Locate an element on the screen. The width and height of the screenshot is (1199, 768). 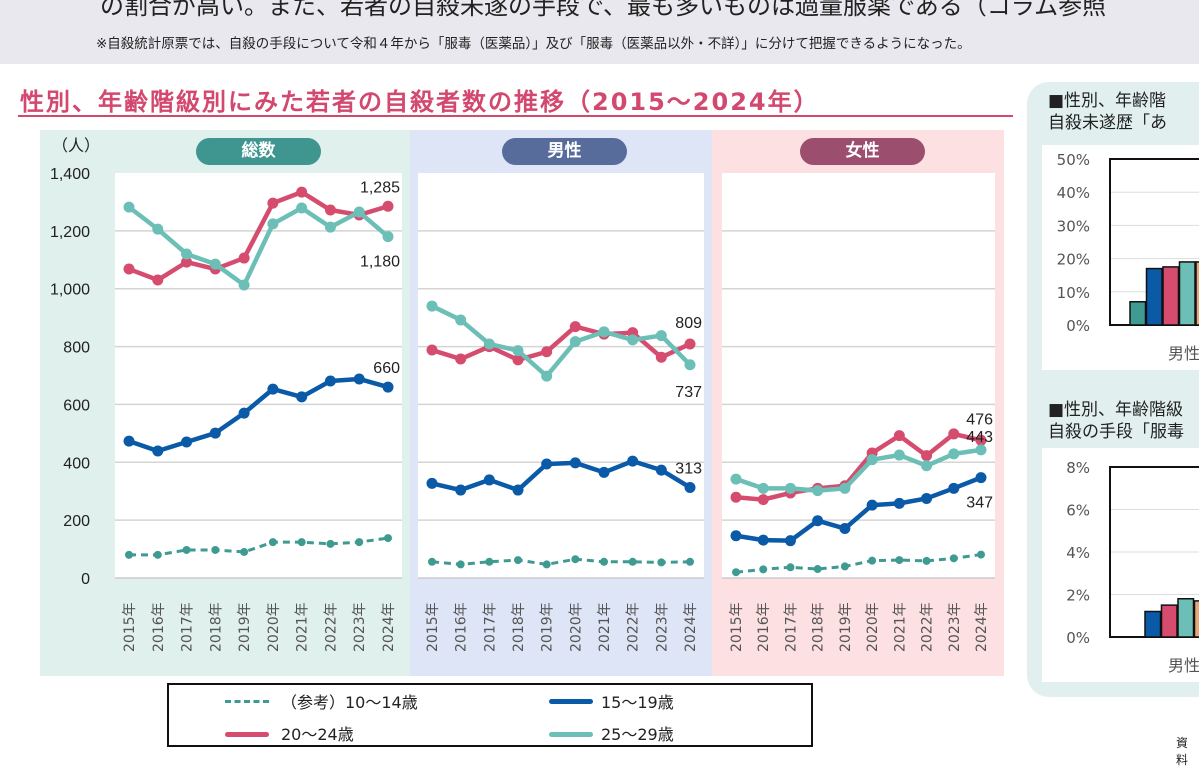
data-label: 347 is located at coordinates (979, 503).